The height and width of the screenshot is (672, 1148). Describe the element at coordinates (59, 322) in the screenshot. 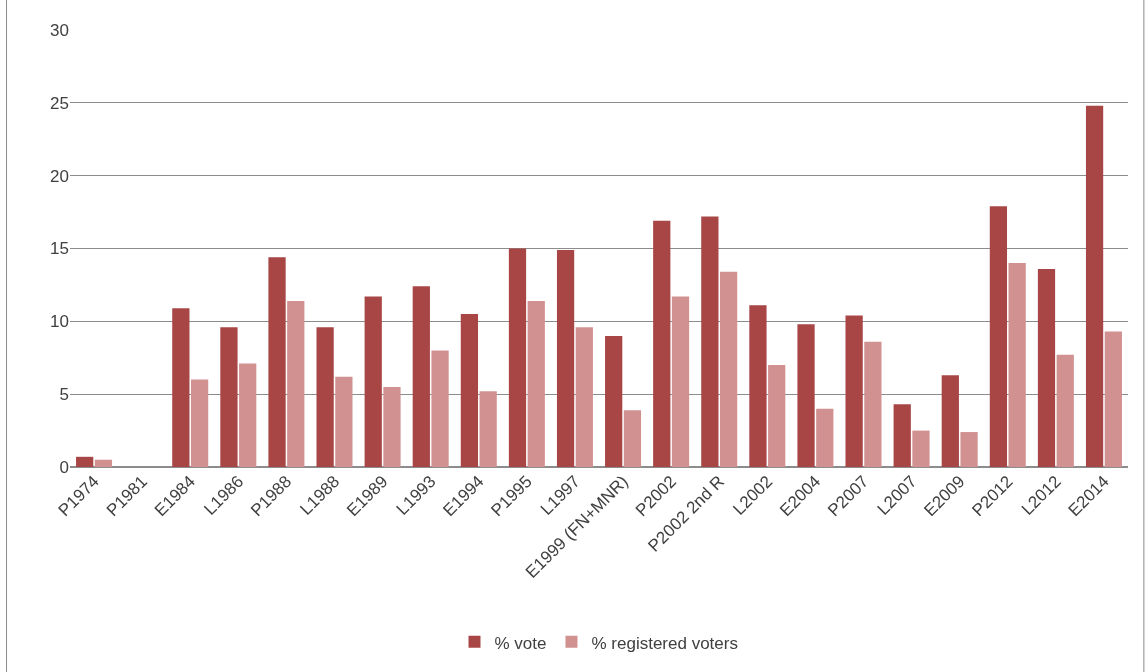

I see `y-tick-label: 10` at that location.